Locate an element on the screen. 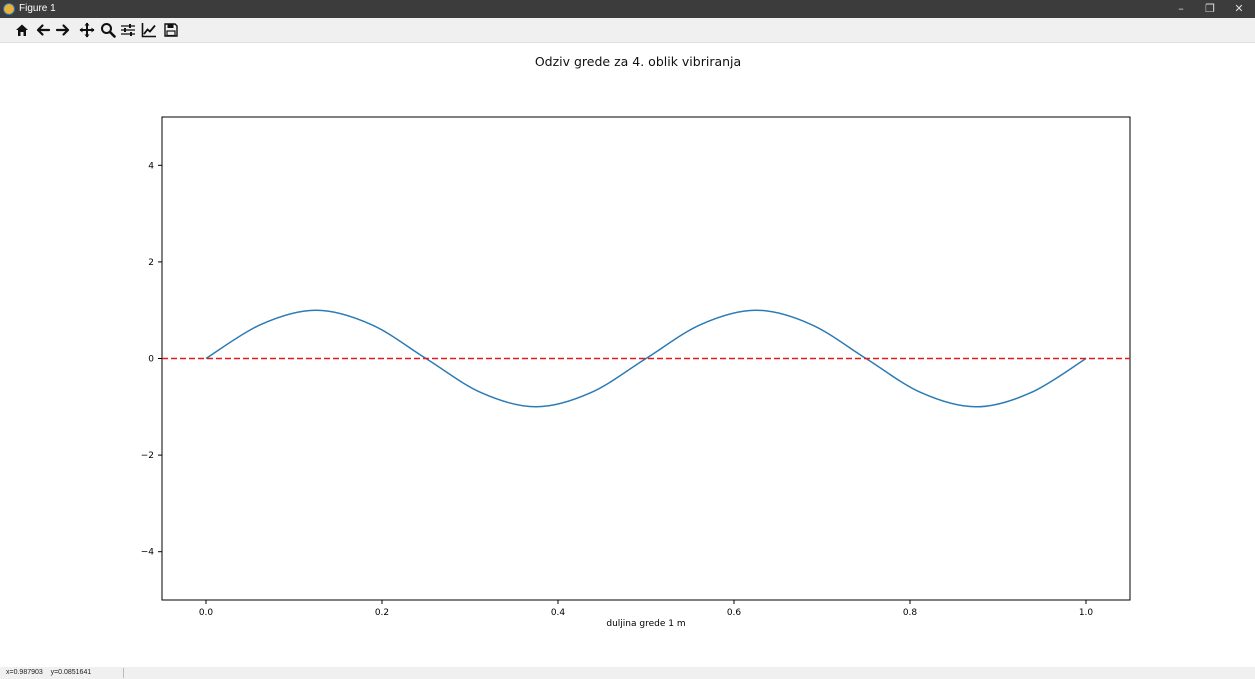 The width and height of the screenshot is (1255, 679). y-tick-label: −4 is located at coordinates (148, 553).